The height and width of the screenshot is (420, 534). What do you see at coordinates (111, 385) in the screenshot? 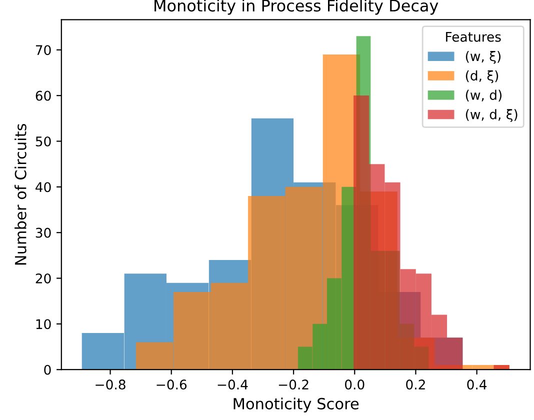
I see `x-tick-label: −0.8` at bounding box center [111, 385].